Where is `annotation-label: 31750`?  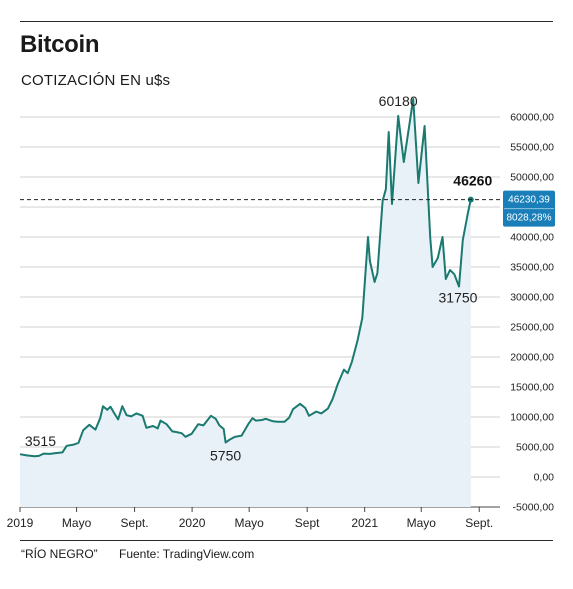
annotation-label: 31750 is located at coordinates (458, 298).